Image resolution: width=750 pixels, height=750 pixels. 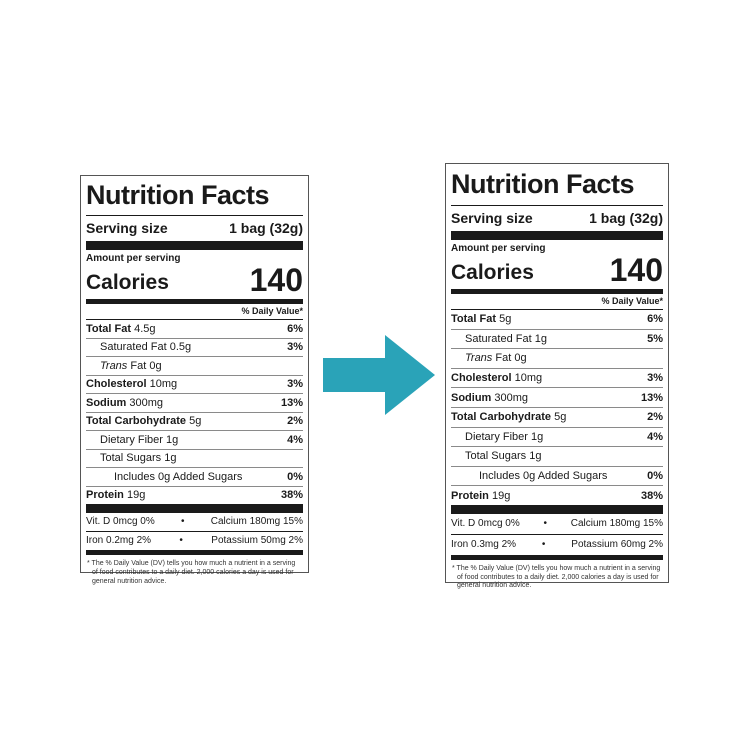 I want to click on nutrient-amount: 0.5g, so click(x=180, y=347).